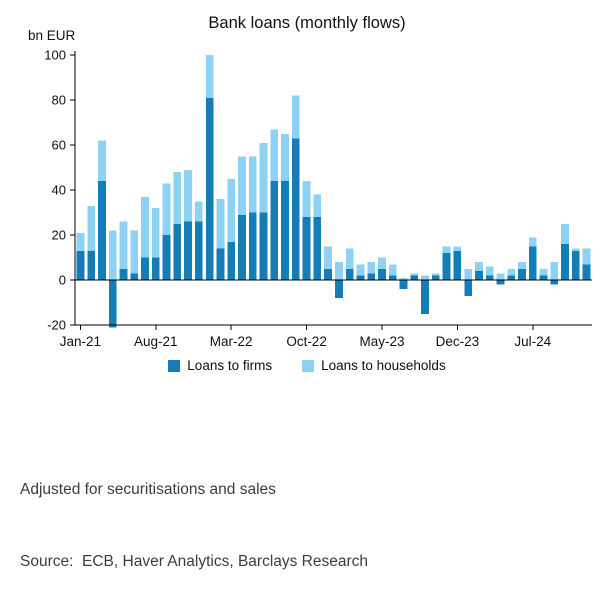 Image resolution: width=614 pixels, height=607 pixels. Describe the element at coordinates (56, 325) in the screenshot. I see `svg-text: -20` at that location.